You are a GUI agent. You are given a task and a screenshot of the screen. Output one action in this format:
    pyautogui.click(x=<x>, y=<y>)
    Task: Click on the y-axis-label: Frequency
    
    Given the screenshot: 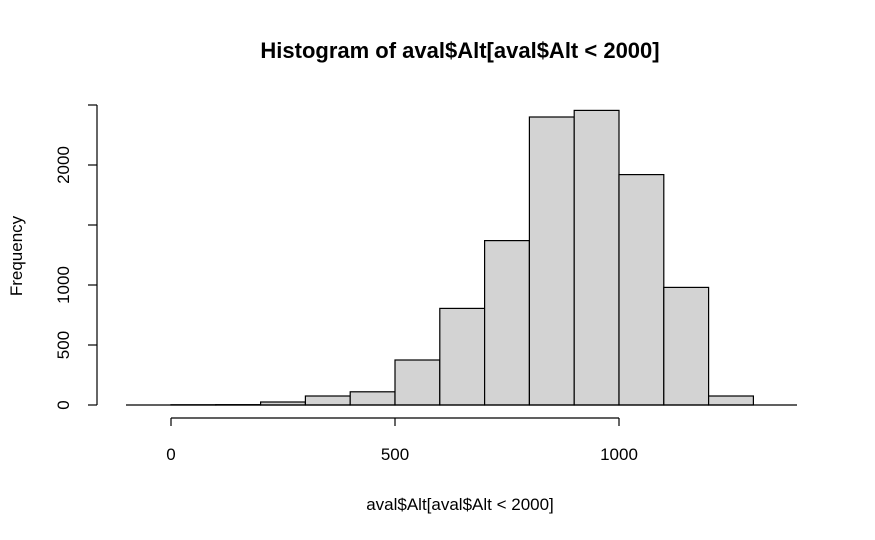 What is the action you would take?
    pyautogui.click(x=16, y=255)
    